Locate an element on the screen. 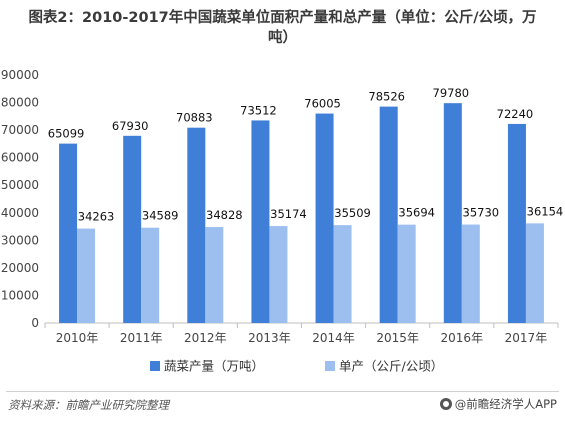  data-label: 70883 is located at coordinates (194, 118).